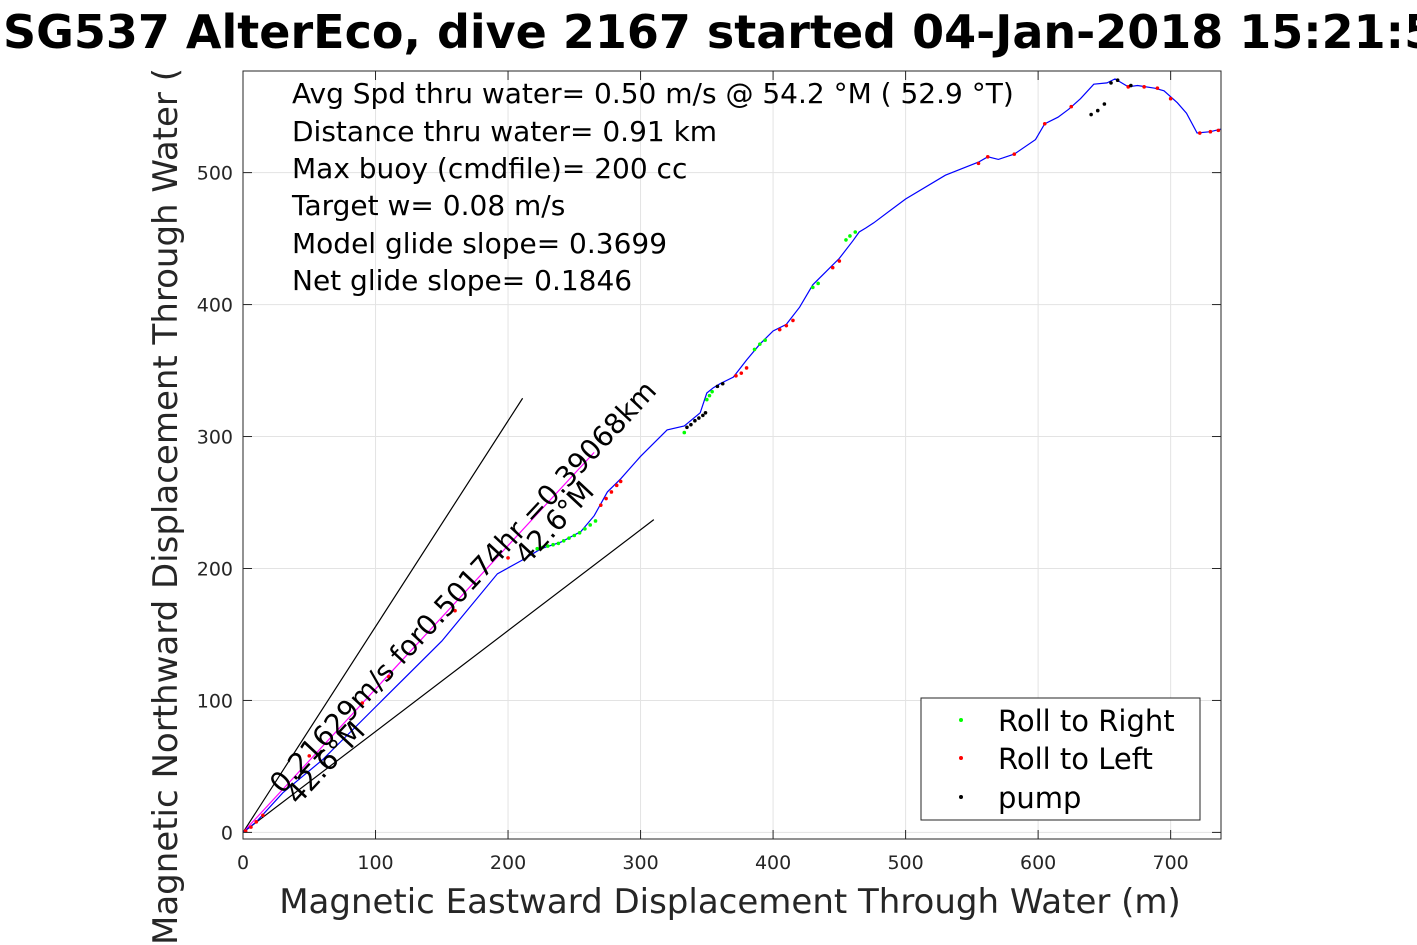 The height and width of the screenshot is (945, 1417). What do you see at coordinates (1086, 721) in the screenshot?
I see `legend-label-roll-right: Roll to Right` at bounding box center [1086, 721].